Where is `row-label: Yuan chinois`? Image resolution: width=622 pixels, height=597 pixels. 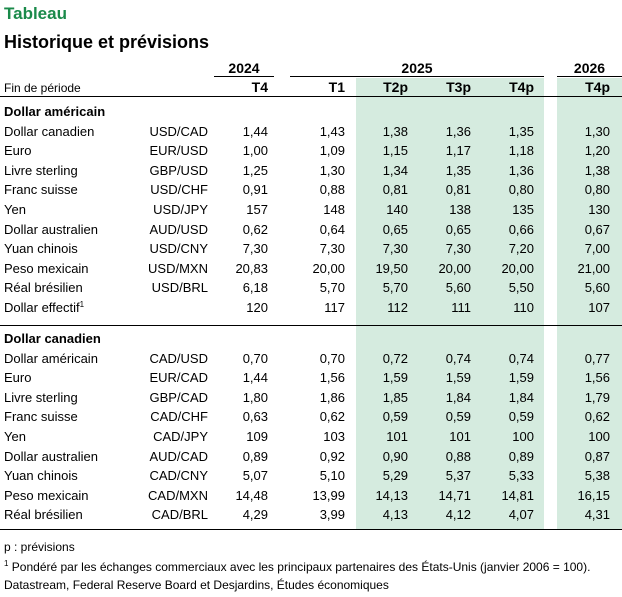
row-label: Yuan chinois is located at coordinates (41, 249).